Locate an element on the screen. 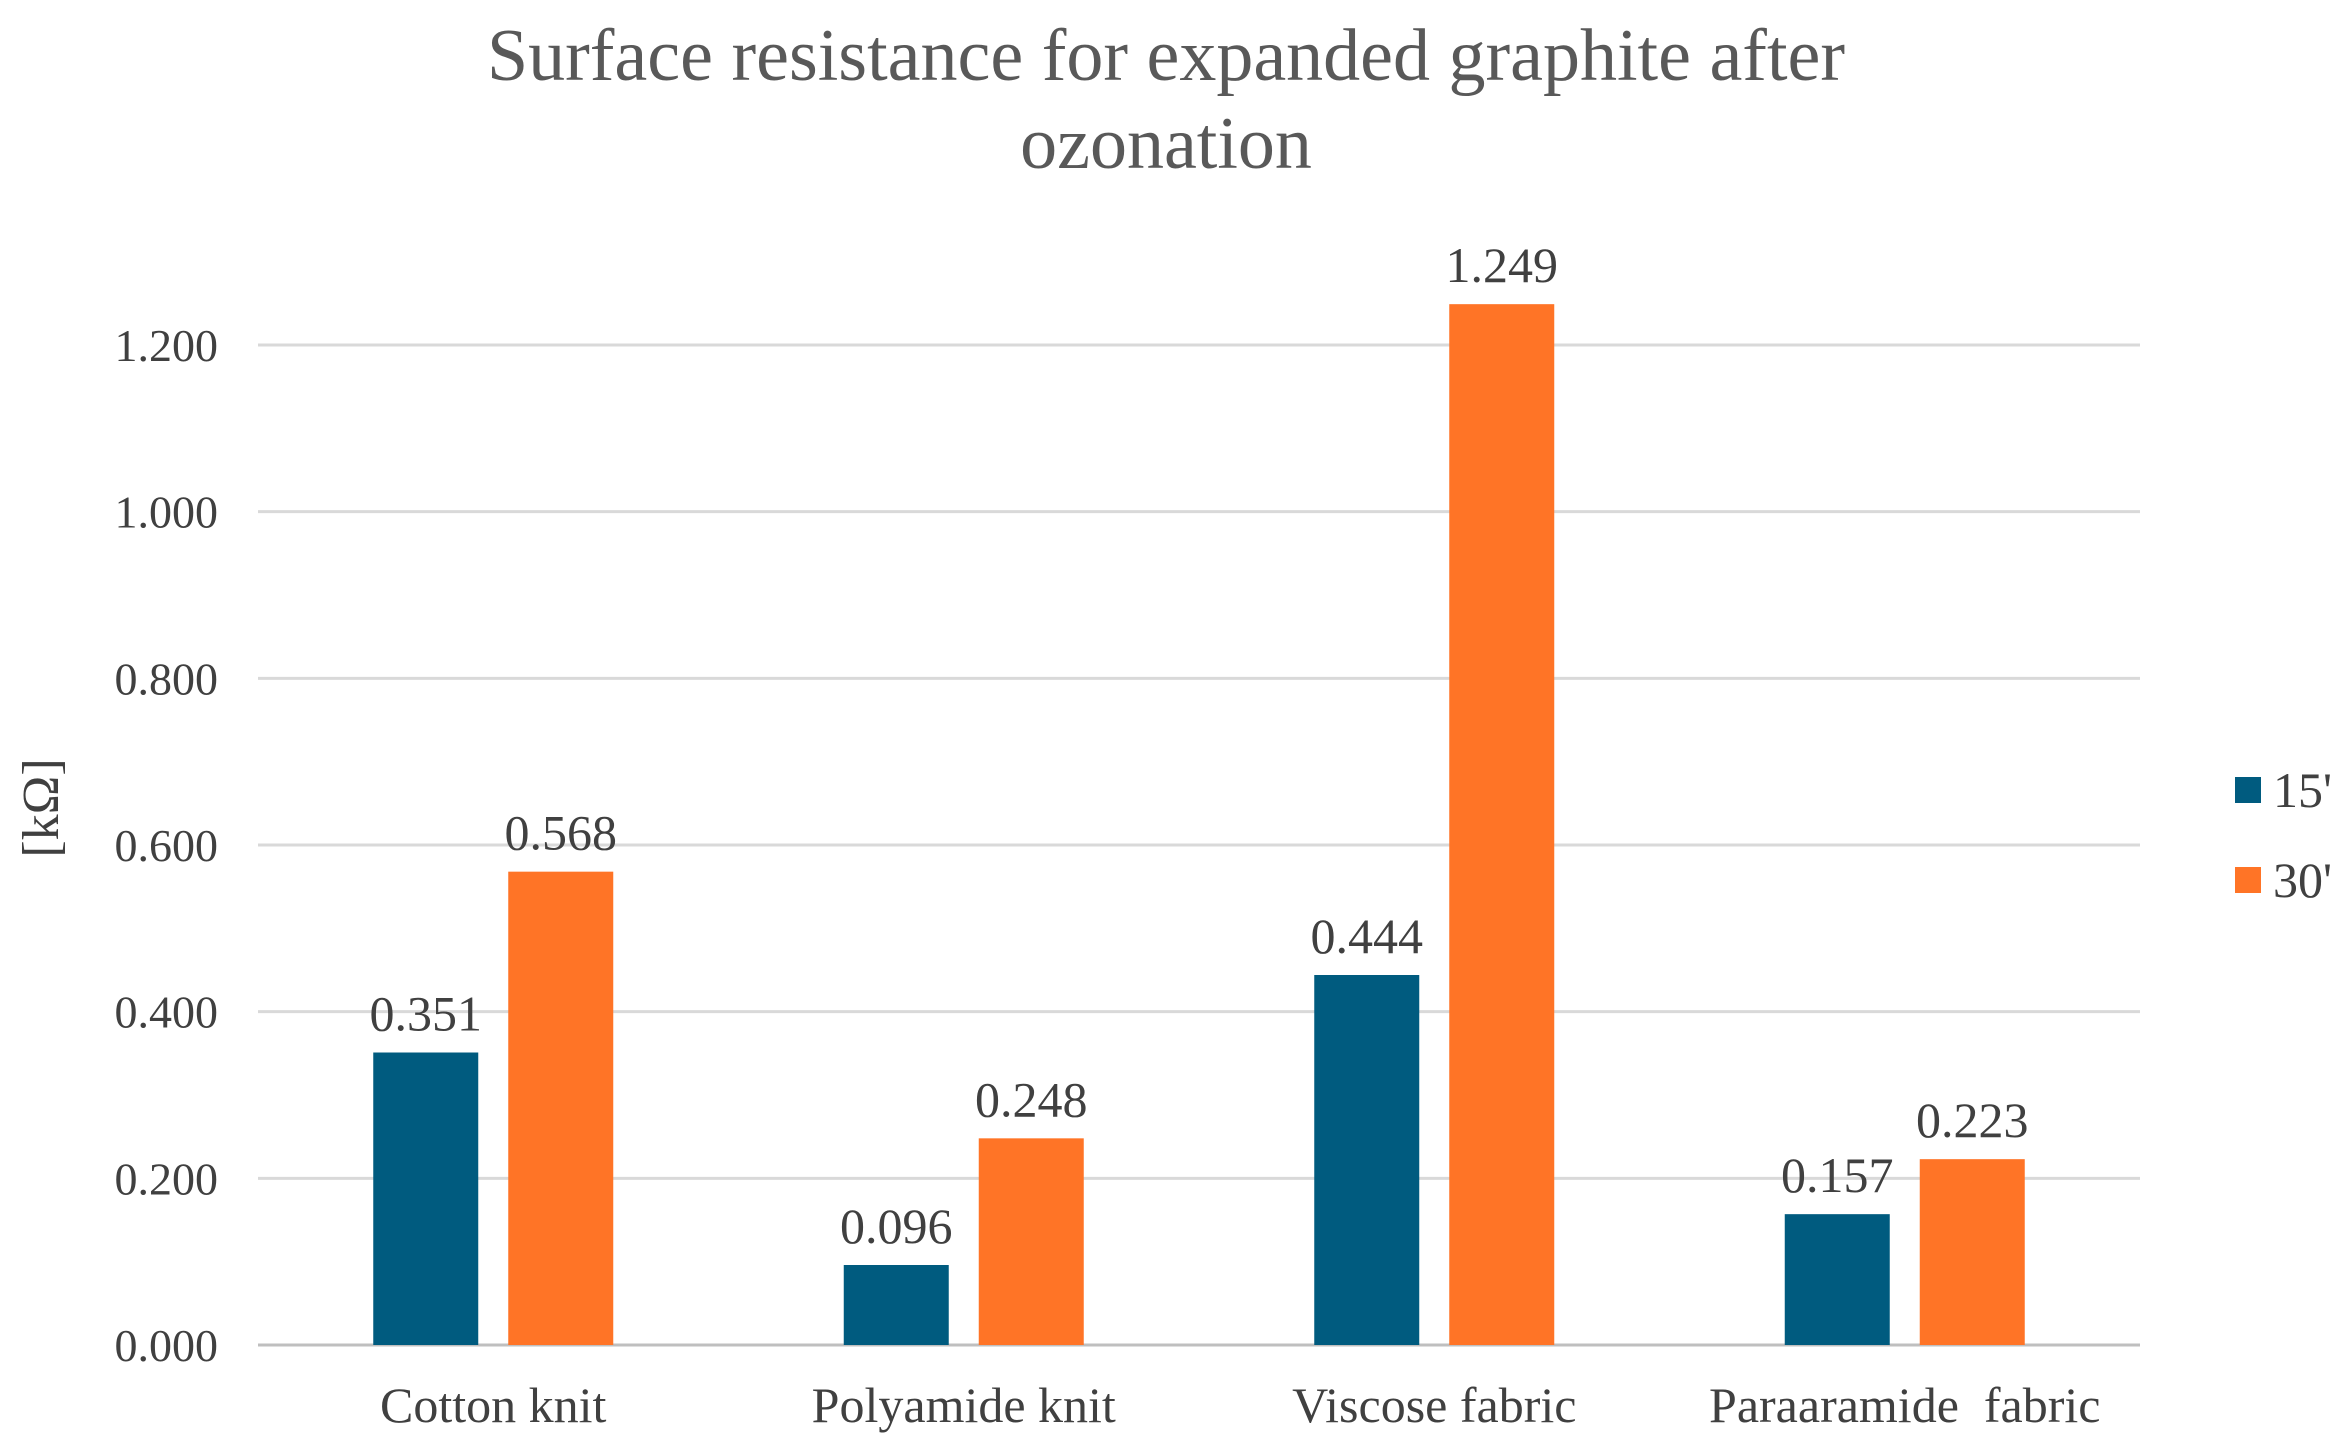 The height and width of the screenshot is (1454, 2350). y-tick-label: 0.600 is located at coordinates (167, 845).